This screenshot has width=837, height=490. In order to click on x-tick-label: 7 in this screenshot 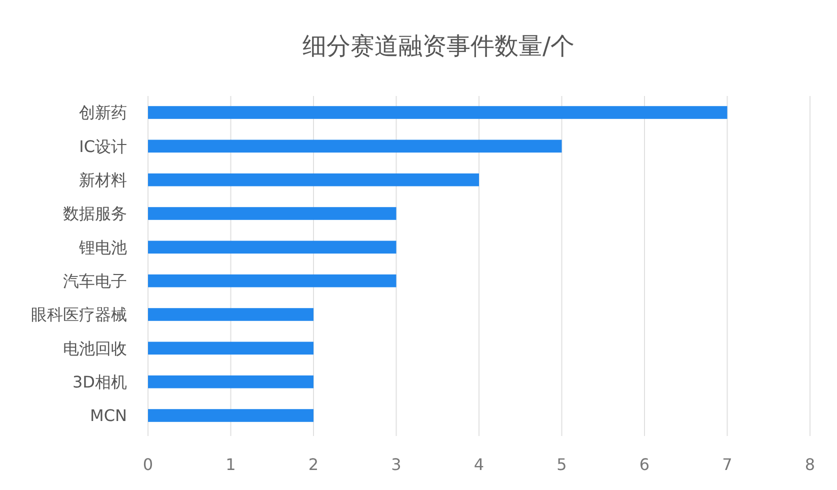, I will do `click(727, 464)`.